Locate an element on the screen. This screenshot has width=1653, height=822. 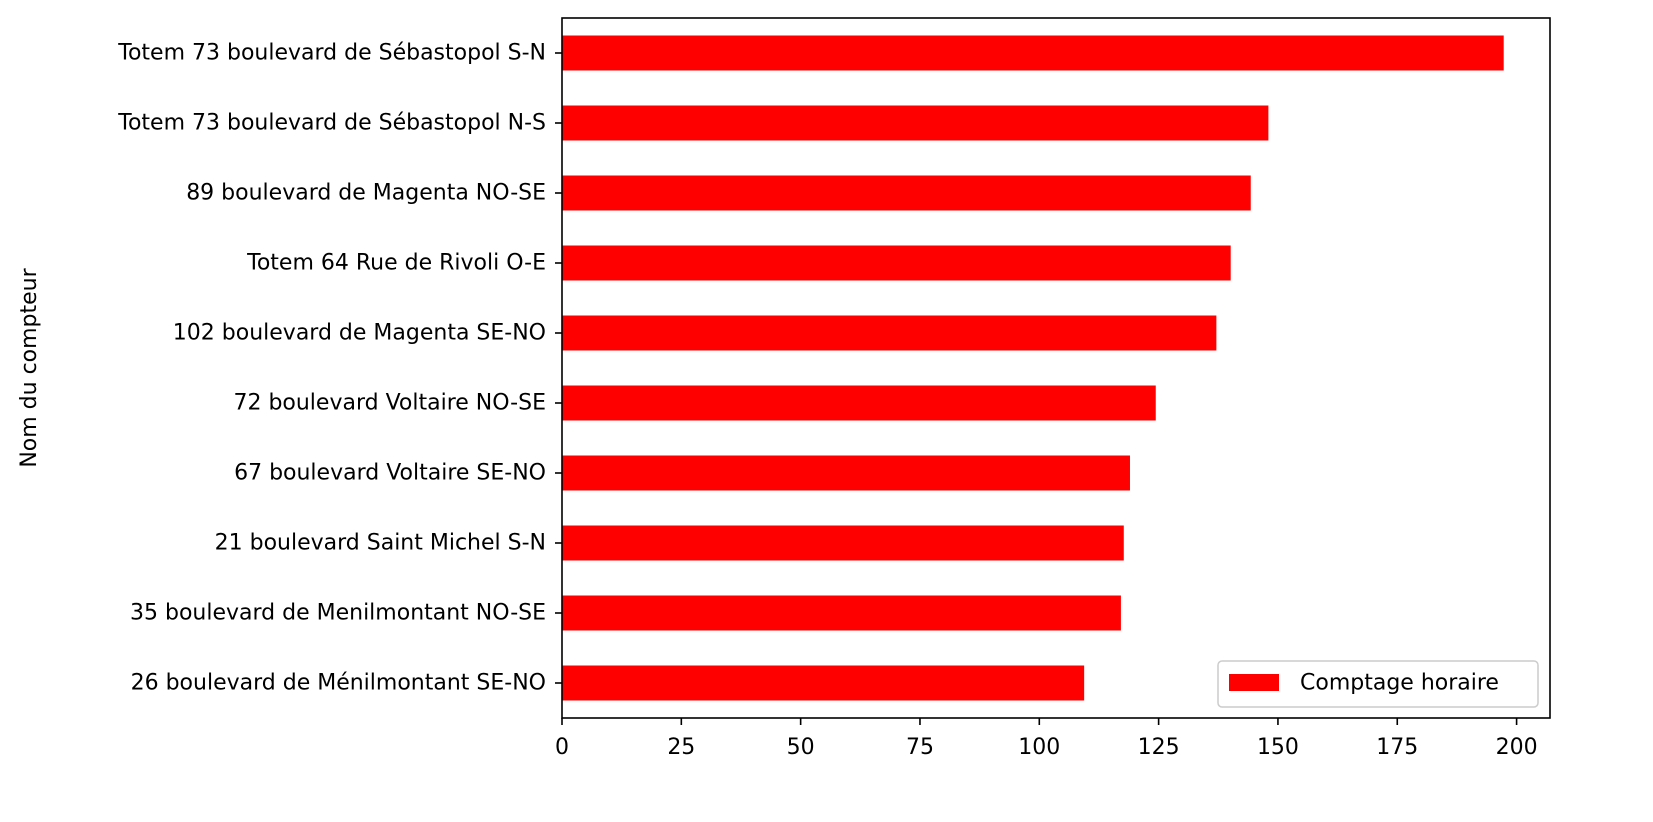
x-axis-ticks: 0 25 50 75 100 125 150 175 200 is located at coordinates (1046, 739).